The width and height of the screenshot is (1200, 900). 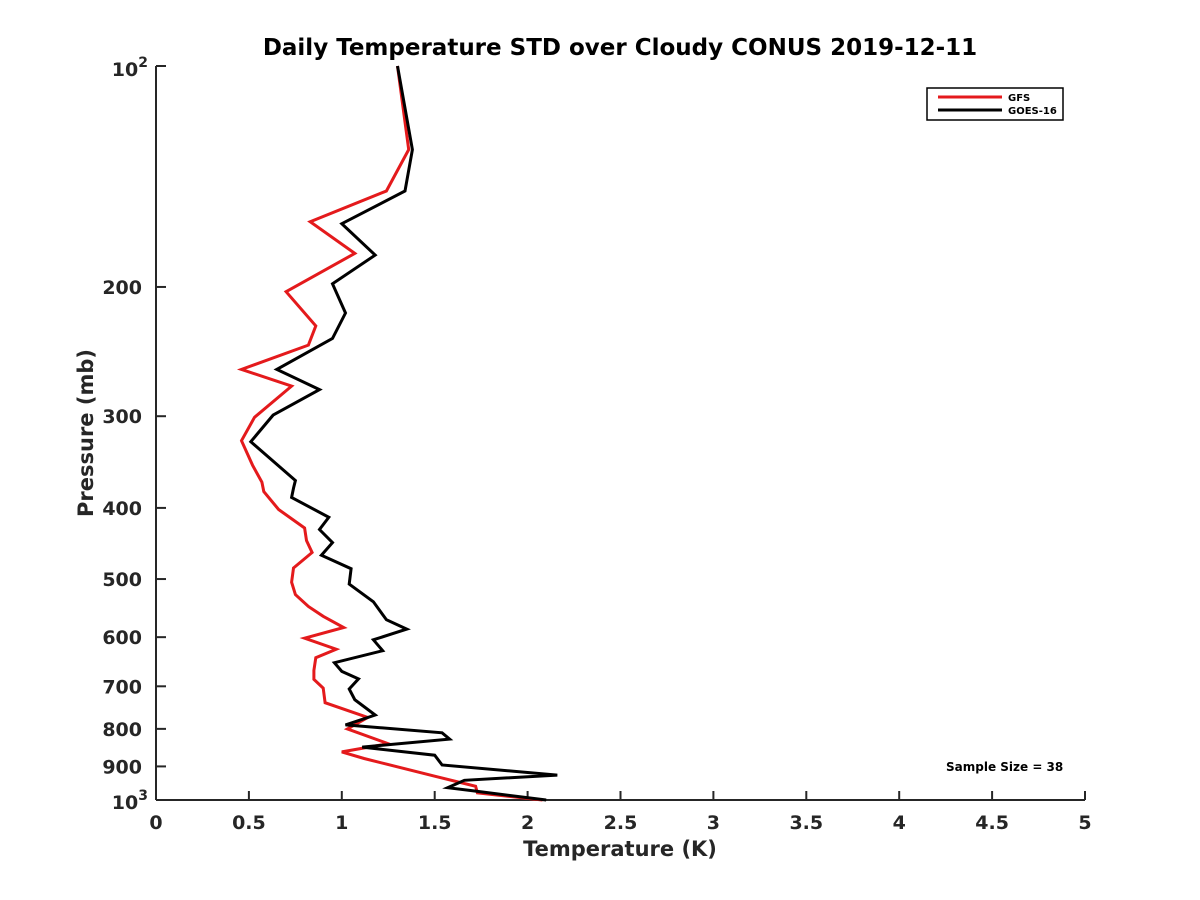 I want to click on x-tick-label: 4.5, so click(x=992, y=823).